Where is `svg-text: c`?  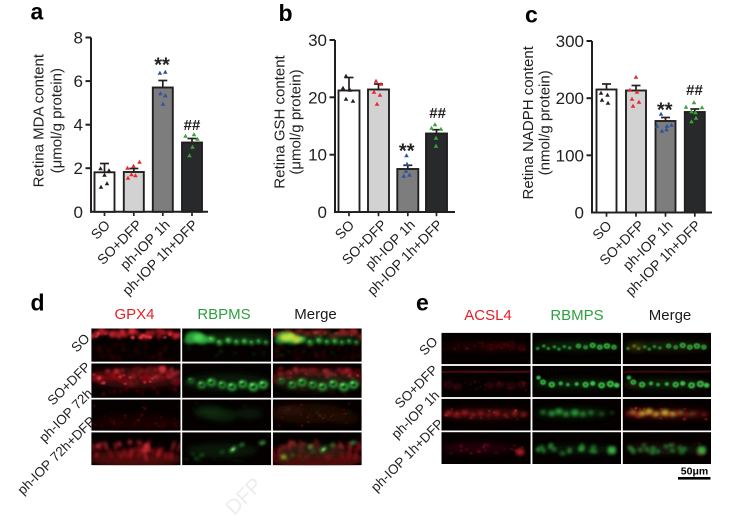
svg-text: c is located at coordinates (531, 15).